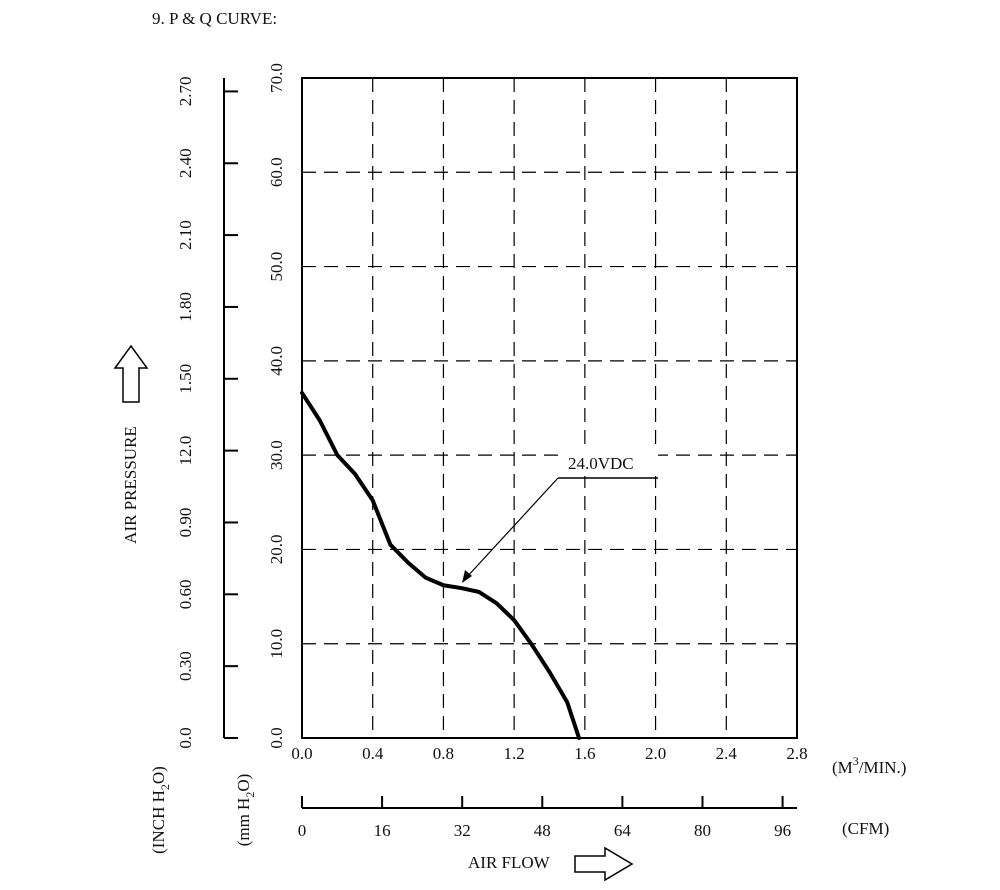 The image size is (1000, 890). I want to click on inch-tick-label: 0.0, so click(185, 737).